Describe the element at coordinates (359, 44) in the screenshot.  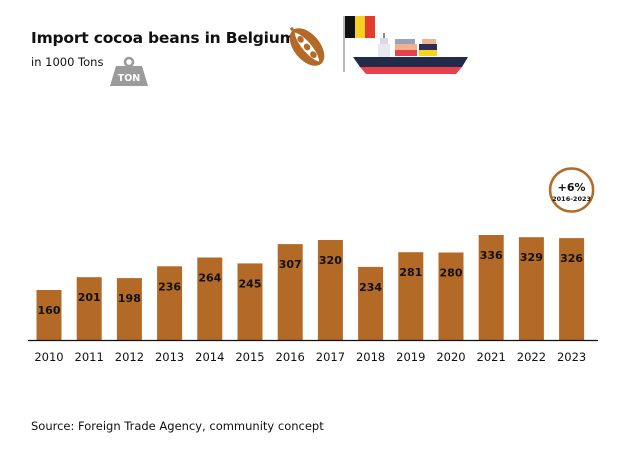
I see `belgium-flag-icon` at that location.